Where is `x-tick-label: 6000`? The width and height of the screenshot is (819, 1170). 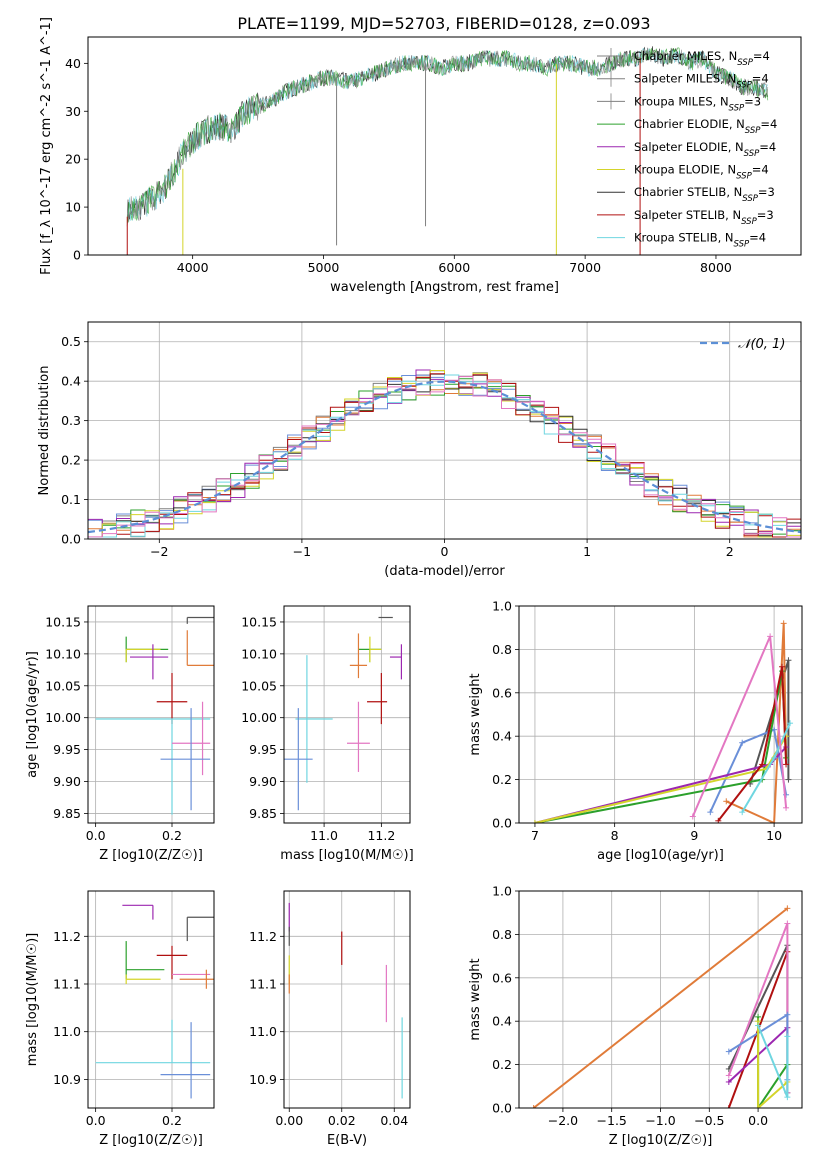 x-tick-label: 6000 is located at coordinates (454, 267).